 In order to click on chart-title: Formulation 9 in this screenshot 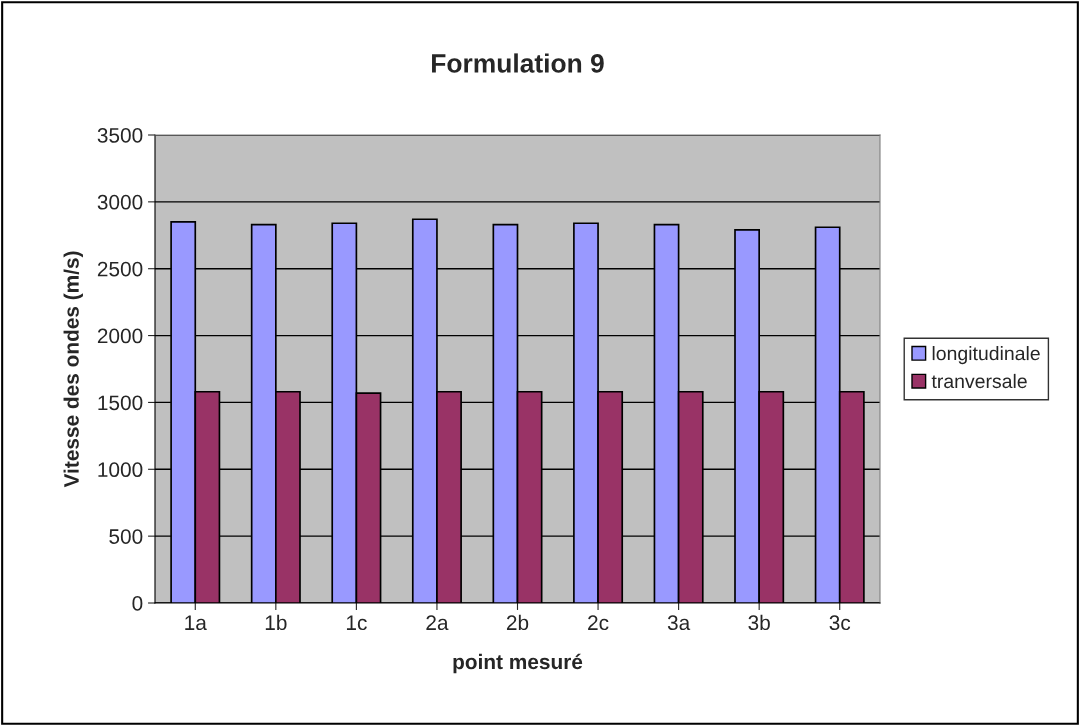, I will do `click(518, 63)`.